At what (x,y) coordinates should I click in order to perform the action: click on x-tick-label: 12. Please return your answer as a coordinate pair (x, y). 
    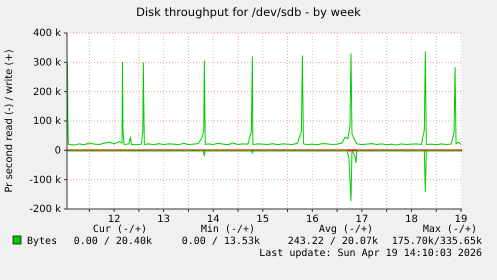
    Looking at the image, I should click on (114, 220).